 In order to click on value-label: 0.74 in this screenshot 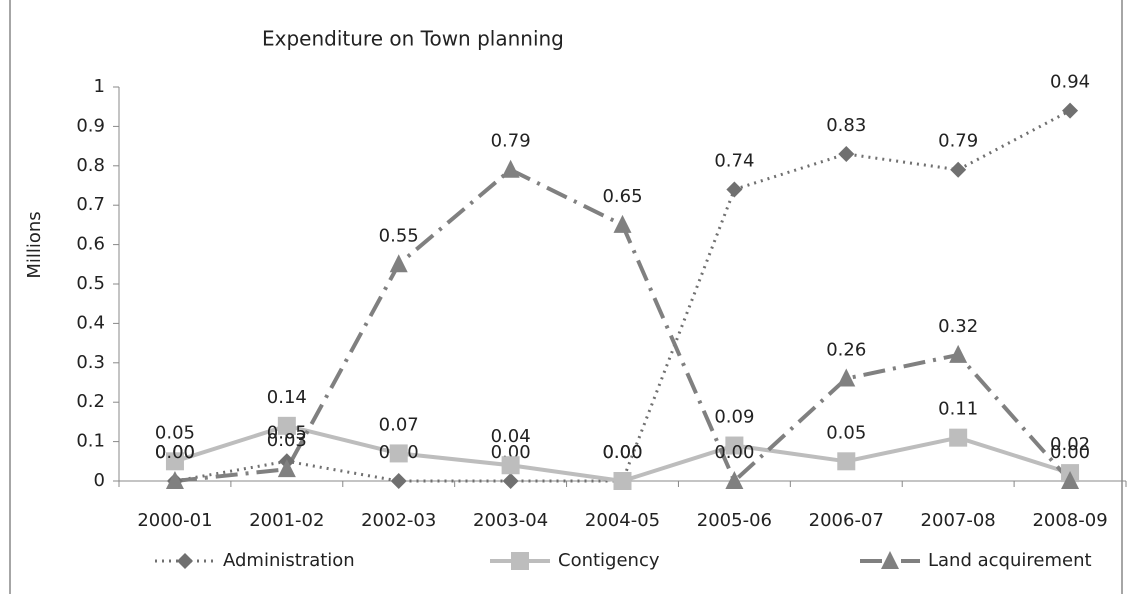, I will do `click(734, 160)`.